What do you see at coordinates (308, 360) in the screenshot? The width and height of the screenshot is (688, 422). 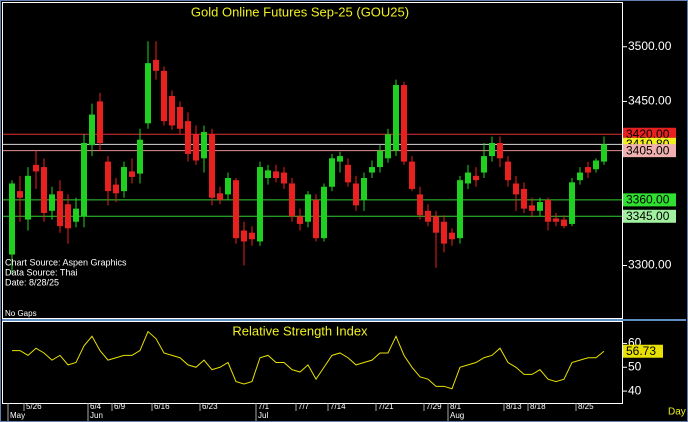 I see `rsi-line` at bounding box center [308, 360].